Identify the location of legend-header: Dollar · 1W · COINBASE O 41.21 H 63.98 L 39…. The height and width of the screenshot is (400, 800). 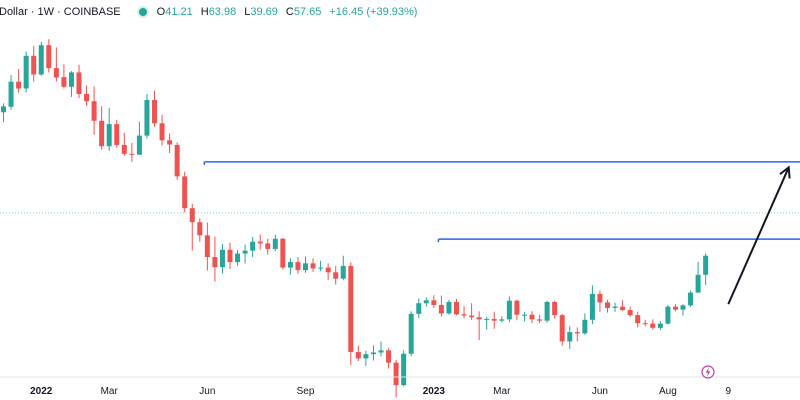
(400, 12).